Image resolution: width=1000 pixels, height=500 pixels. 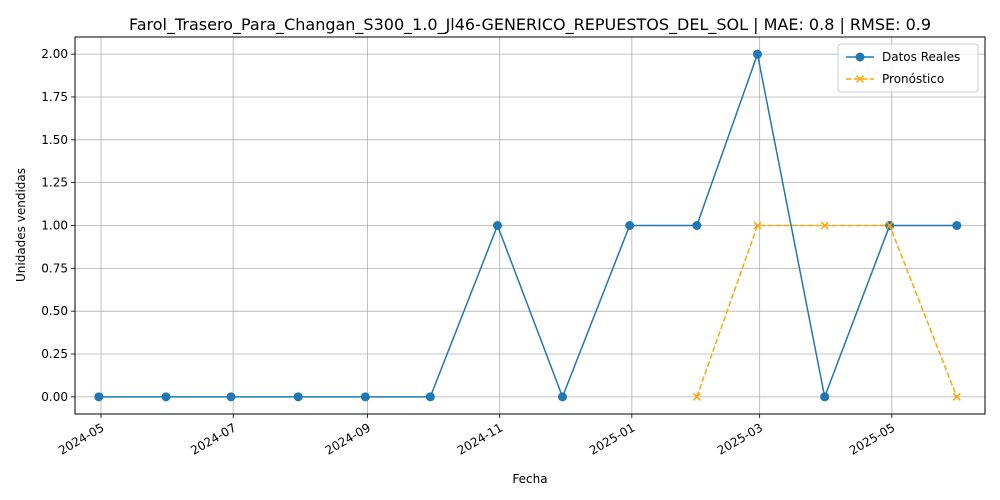 What do you see at coordinates (81, 438) in the screenshot?
I see `x-tick-label: 2024-05` at bounding box center [81, 438].